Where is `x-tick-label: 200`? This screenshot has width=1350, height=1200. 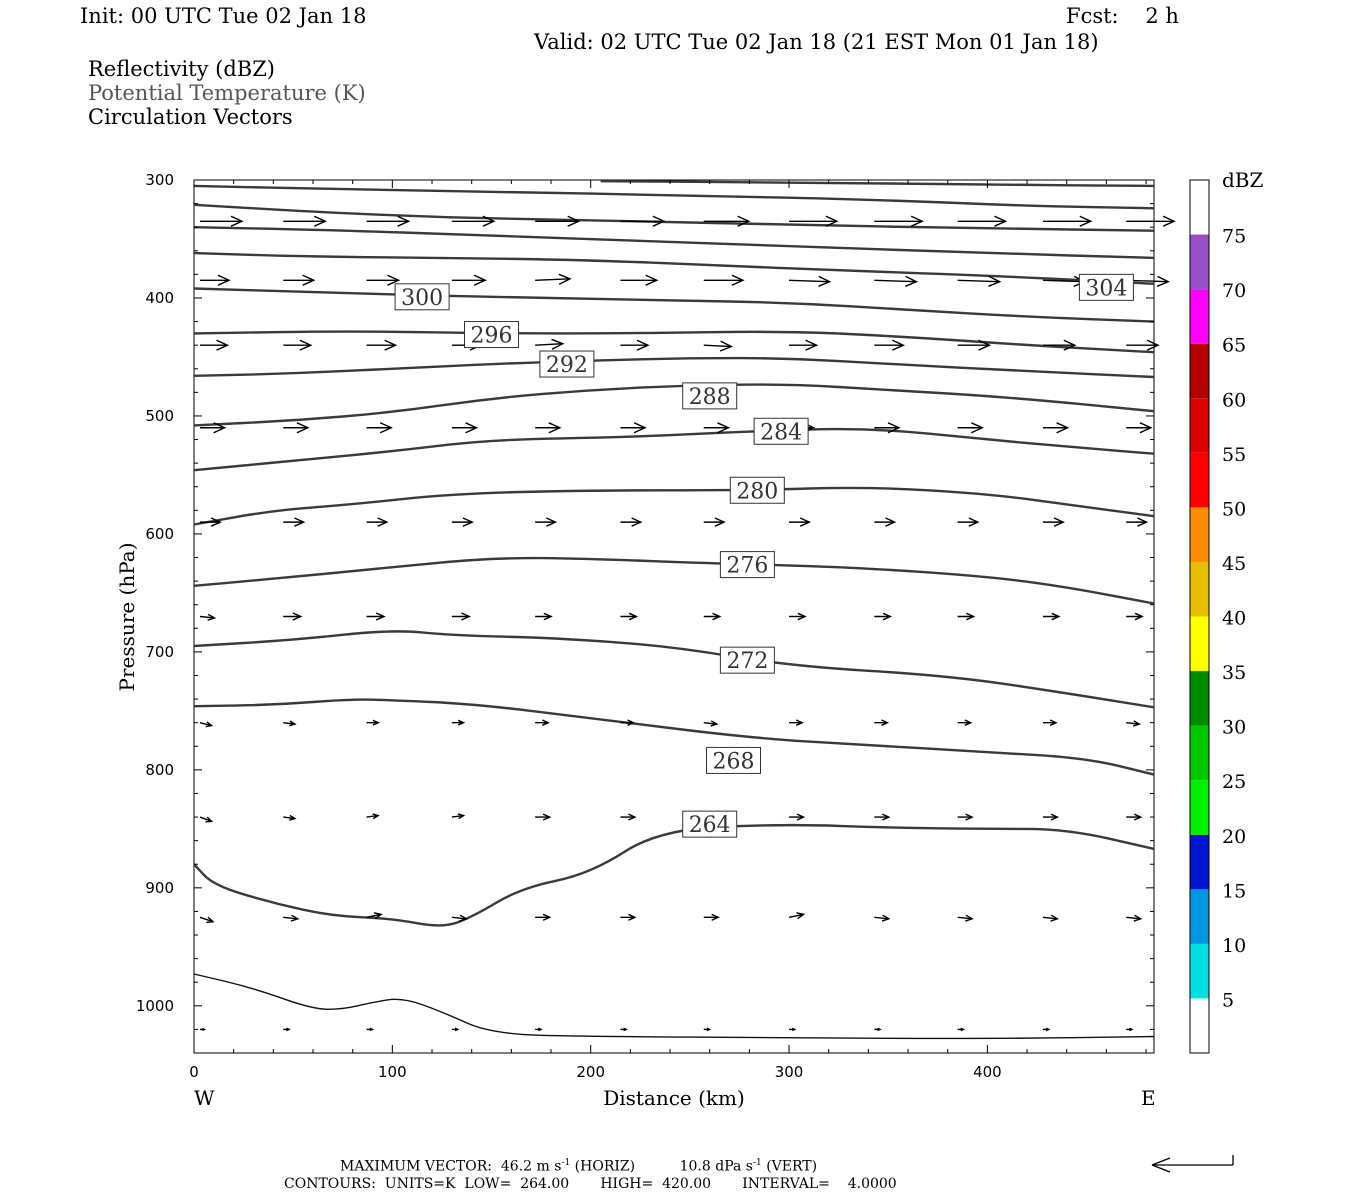
x-tick-label: 200 is located at coordinates (590, 1072).